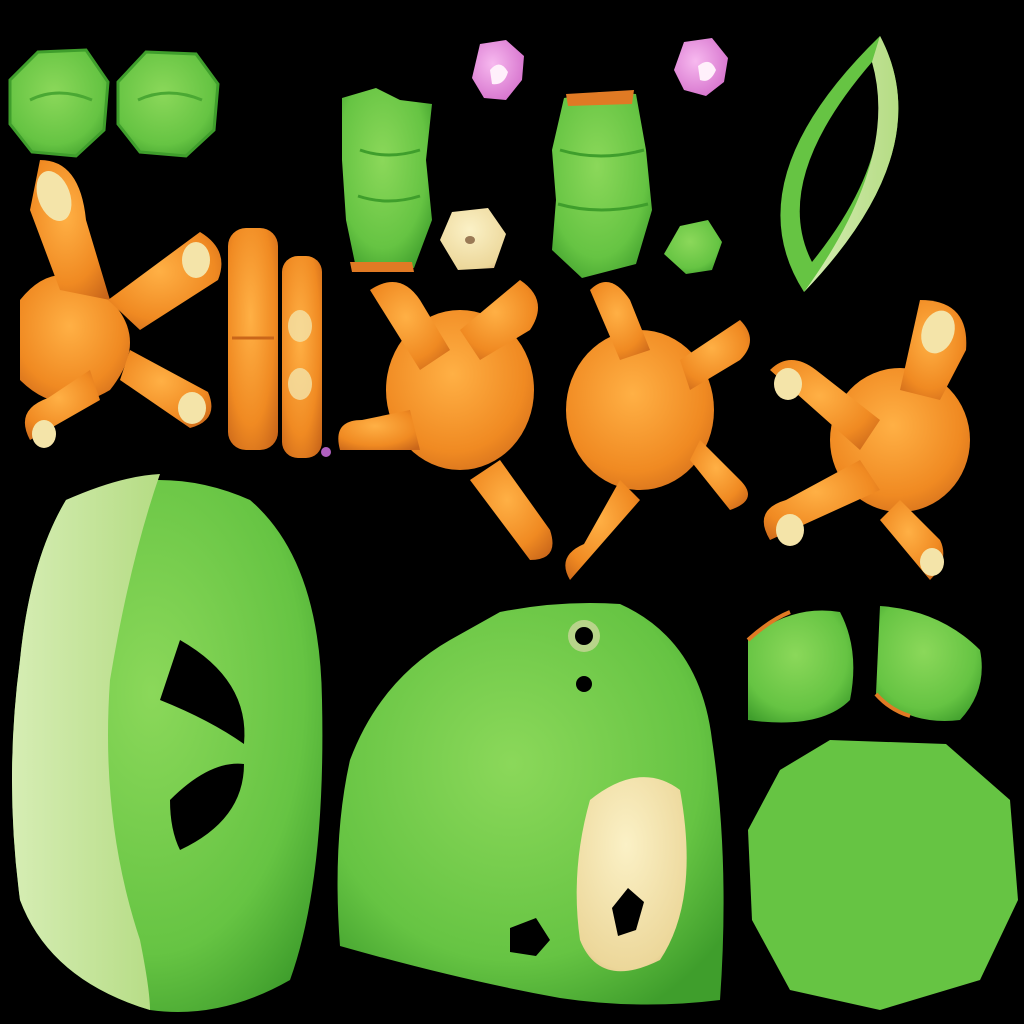 The image size is (1024, 1024). Describe the element at coordinates (59, 103) in the screenshot. I see `eye-disc-left` at that location.